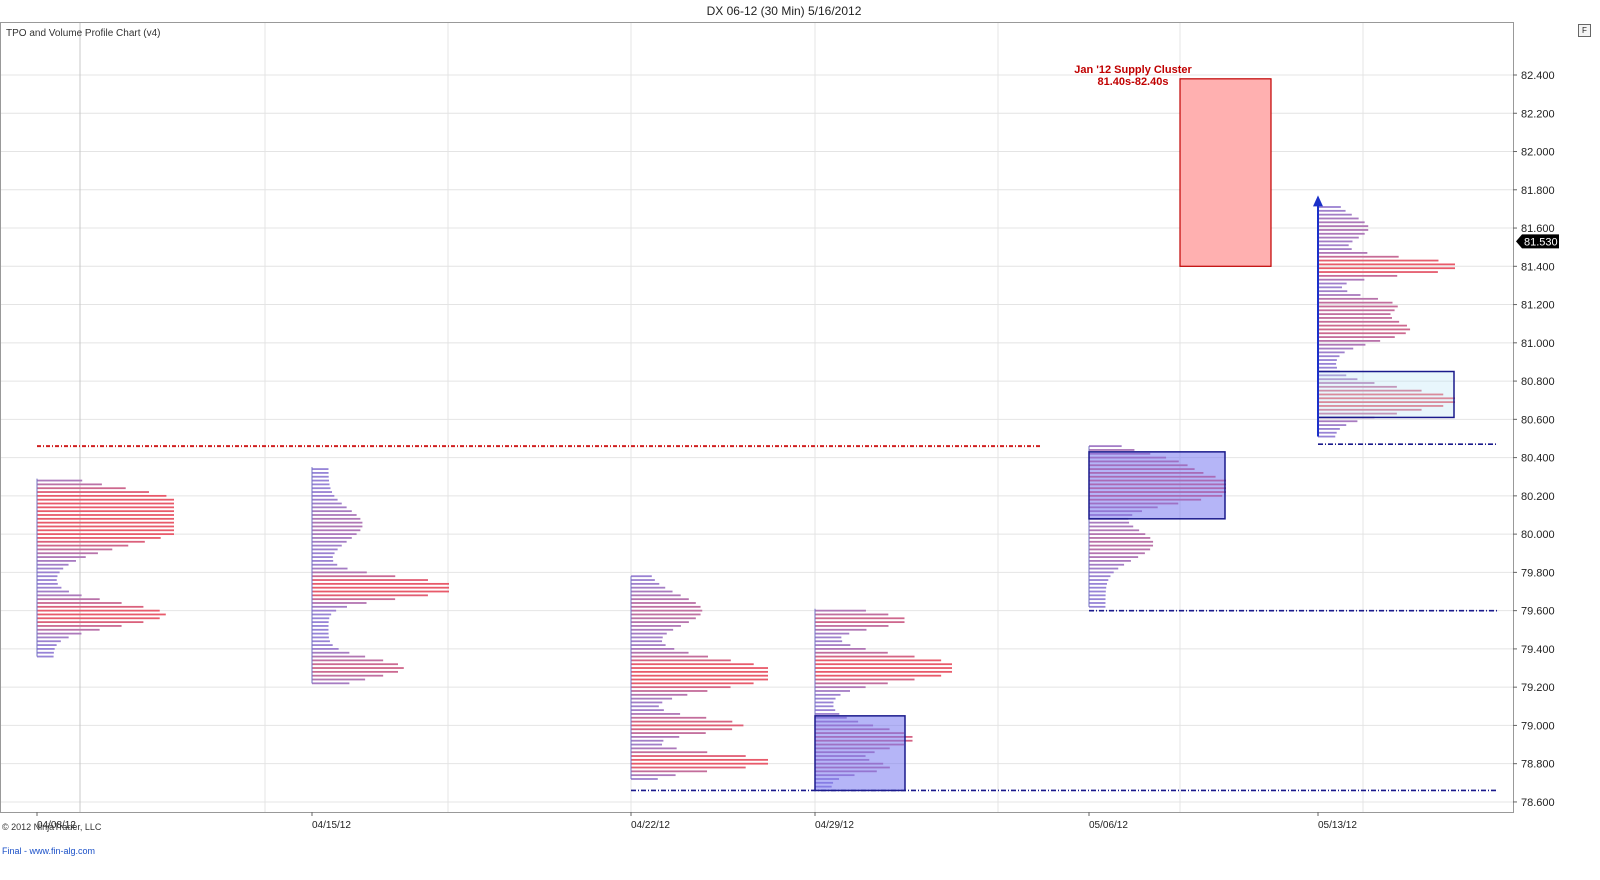  What do you see at coordinates (1133, 69) in the screenshot?
I see `supply-label-line1: Jan '12 Supply Cluster` at bounding box center [1133, 69].